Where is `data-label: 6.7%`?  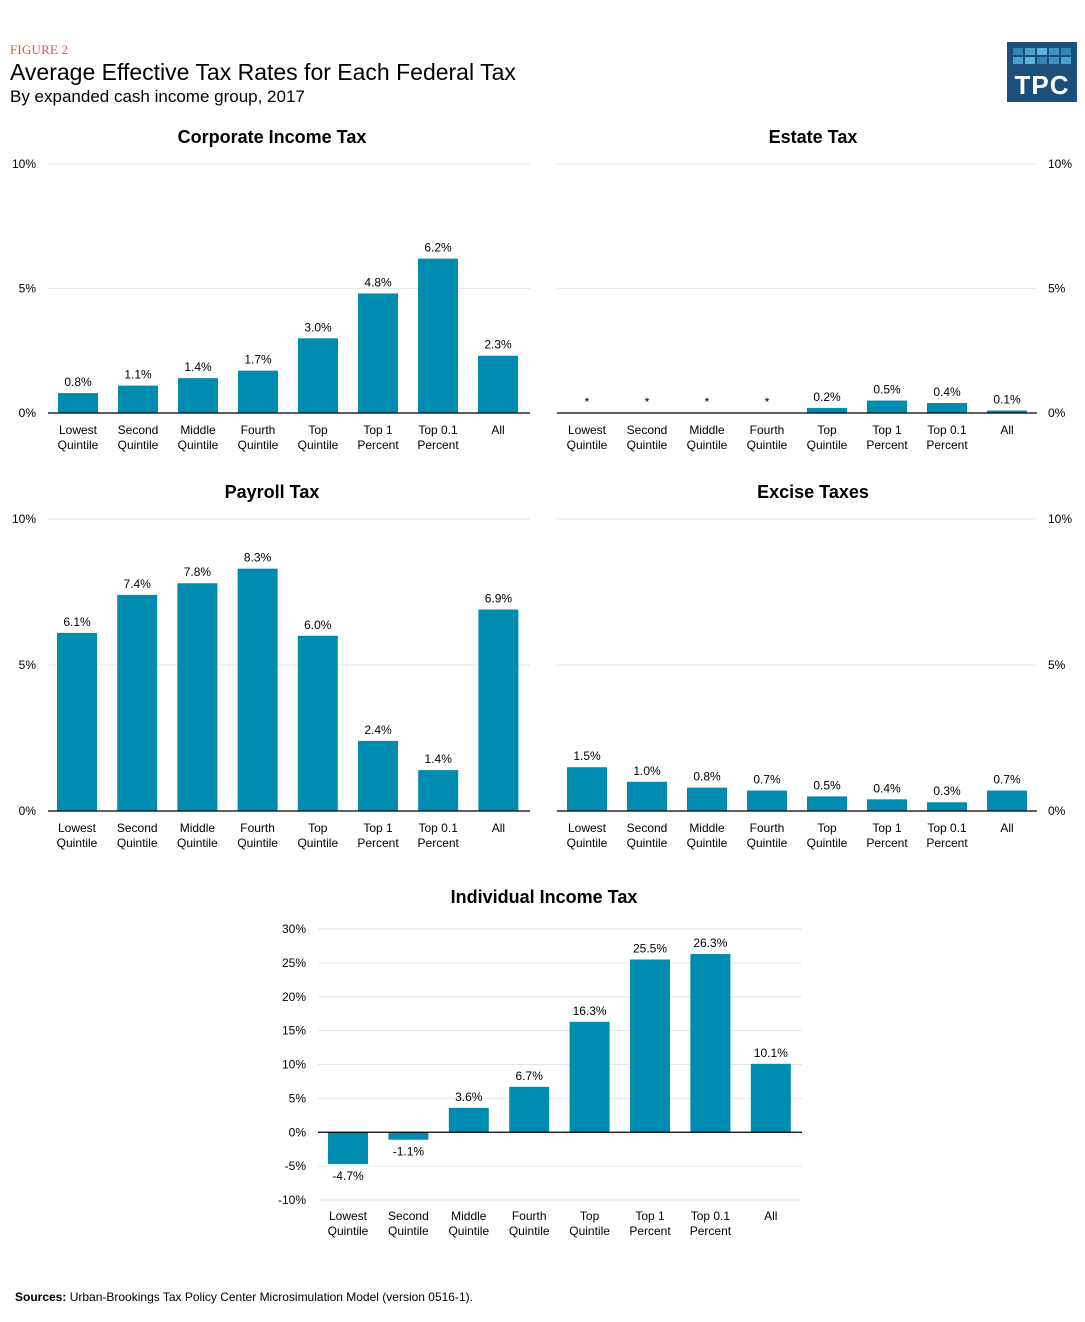 data-label: 6.7% is located at coordinates (530, 1076).